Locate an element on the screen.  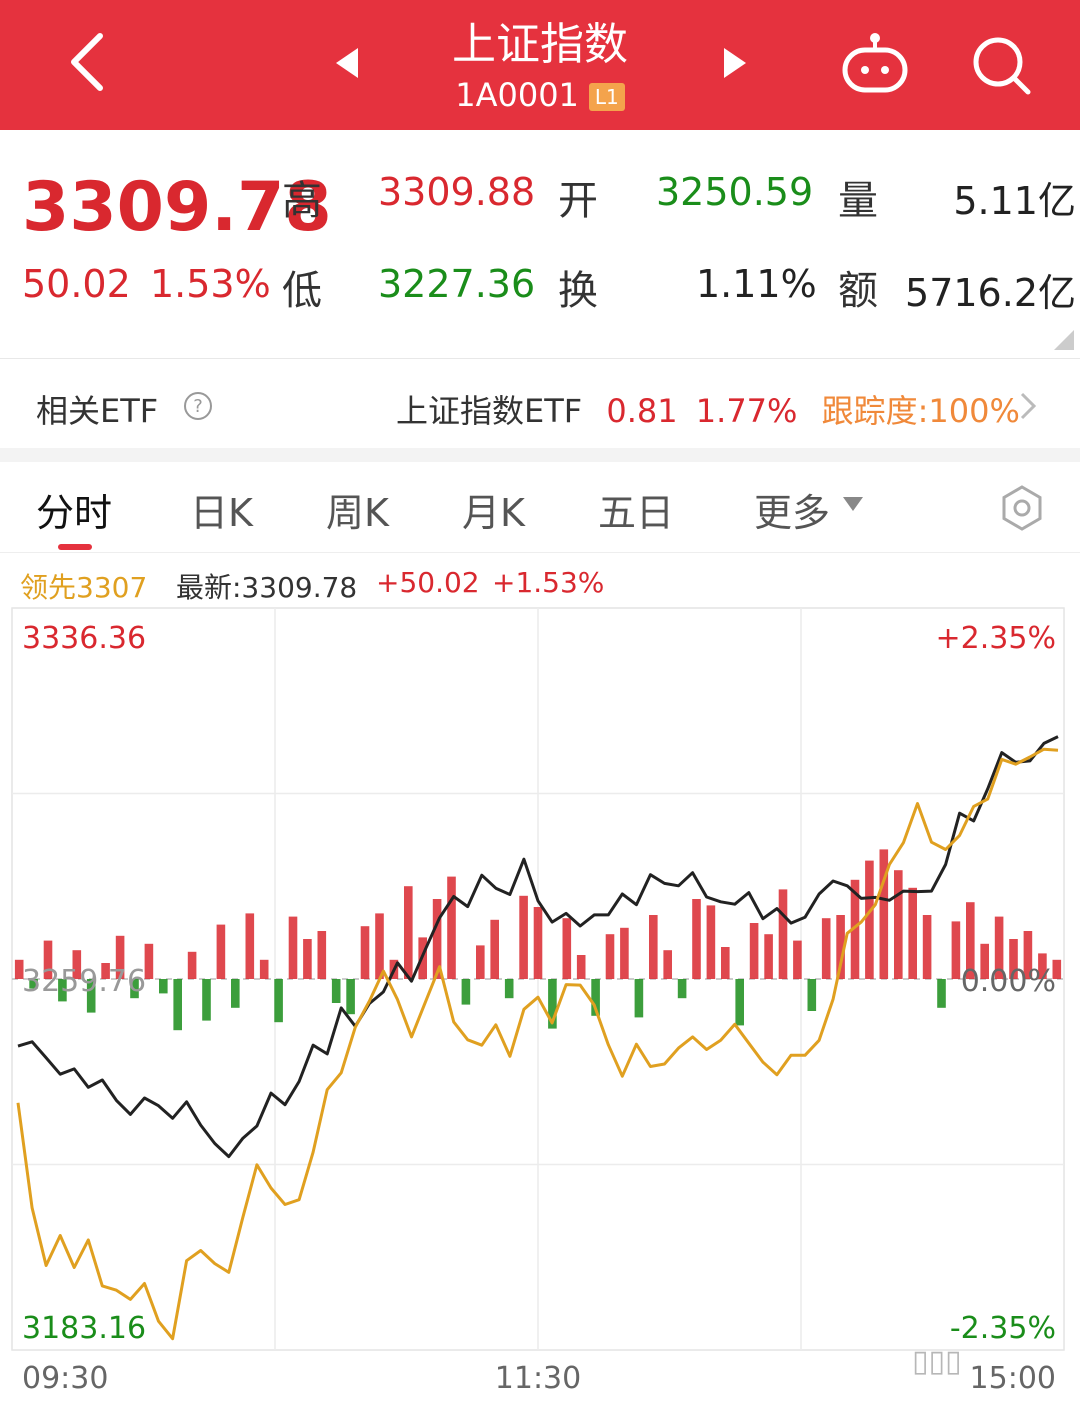
etf-tracking: 跟踪度:100% is located at coordinates (920, 411).